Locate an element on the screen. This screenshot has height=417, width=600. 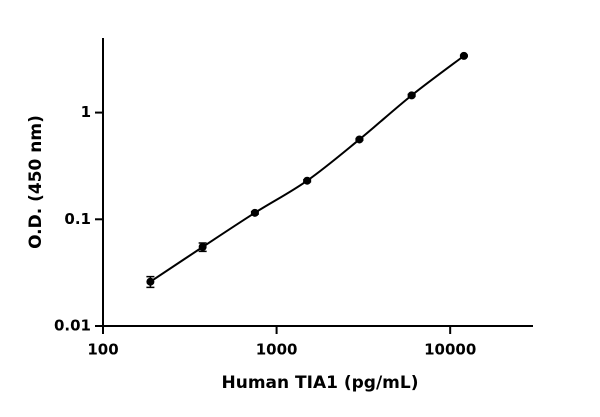
y-tick-label: 0.01 is located at coordinates (72, 326).